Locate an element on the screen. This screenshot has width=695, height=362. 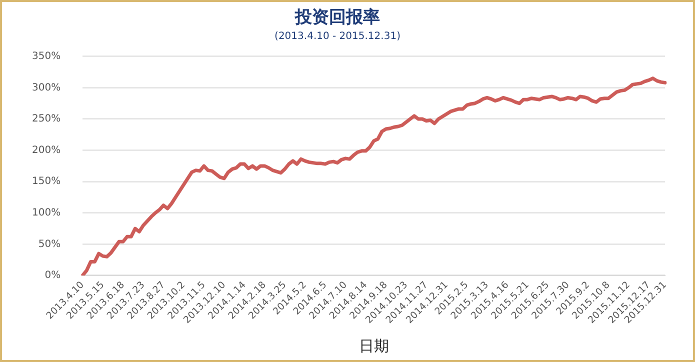
chart-subtitle: (2013.4.10 - 2015.12.31) is located at coordinates (337, 36).